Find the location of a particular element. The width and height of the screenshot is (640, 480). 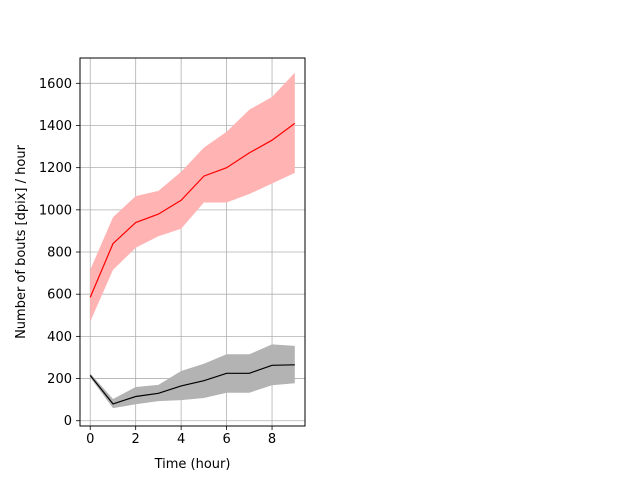

y-axis-label: Number of bouts [dpix] / hour is located at coordinates (21, 241).